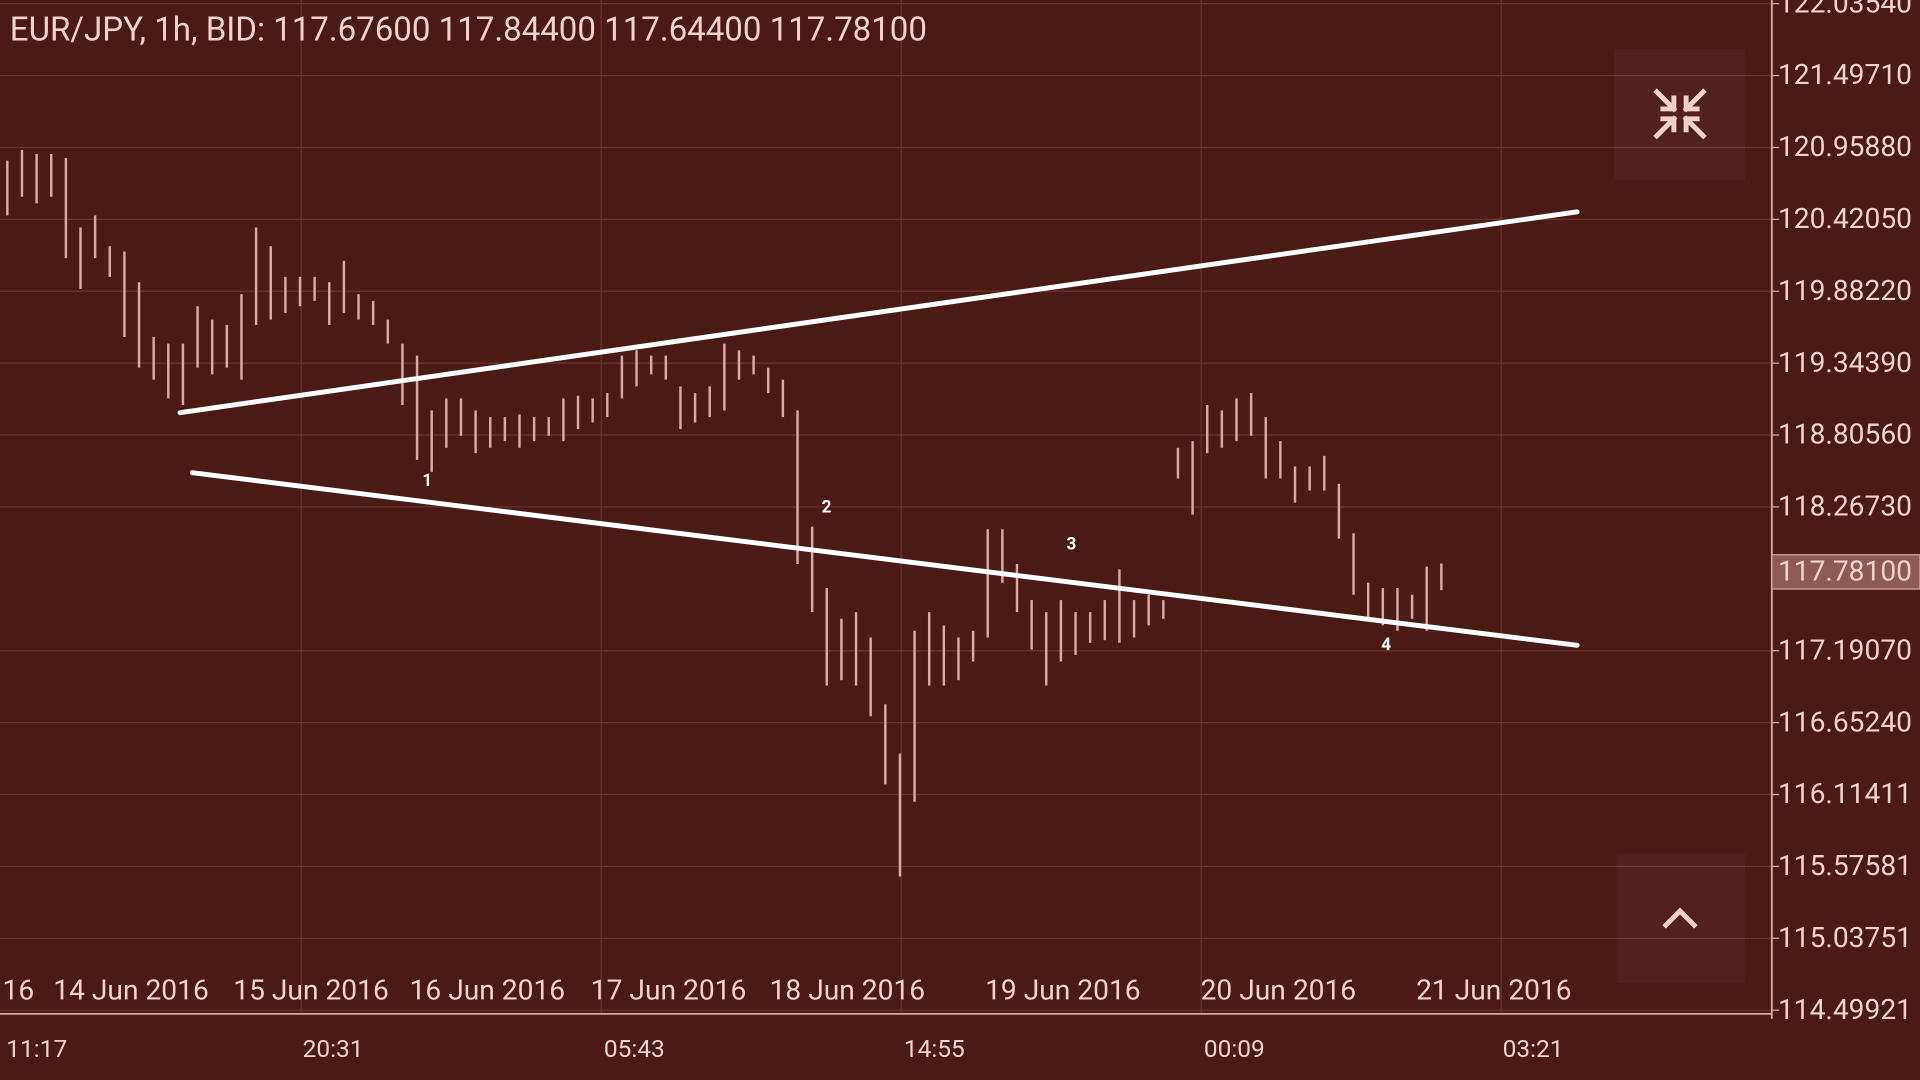 The height and width of the screenshot is (1080, 1920). What do you see at coordinates (131, 989) in the screenshot?
I see `x-date-label: 14 Jun 2016` at bounding box center [131, 989].